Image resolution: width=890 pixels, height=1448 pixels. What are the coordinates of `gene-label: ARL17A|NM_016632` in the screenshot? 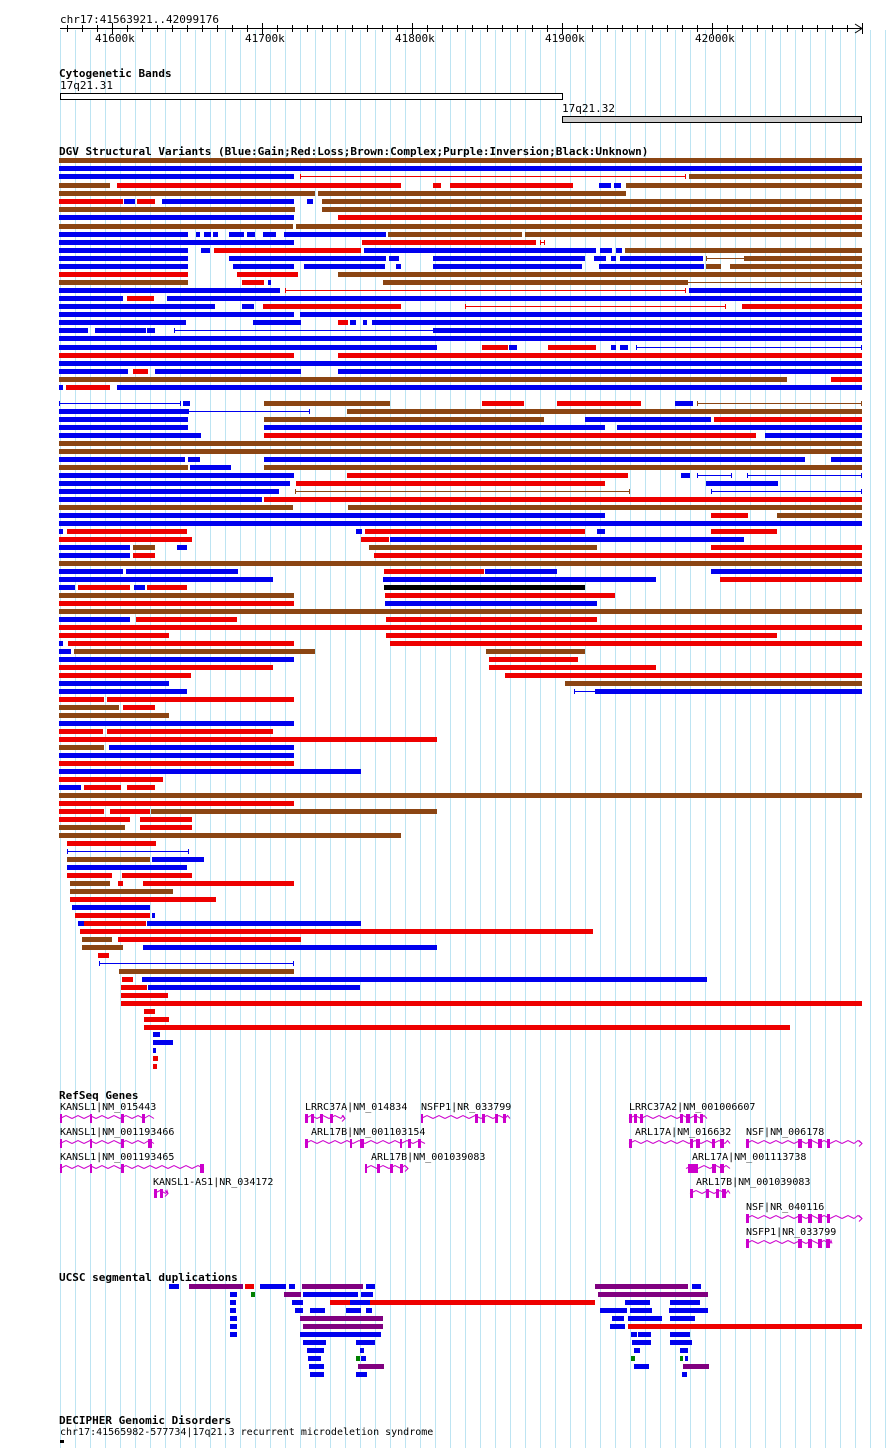 It's located at (683, 1132).